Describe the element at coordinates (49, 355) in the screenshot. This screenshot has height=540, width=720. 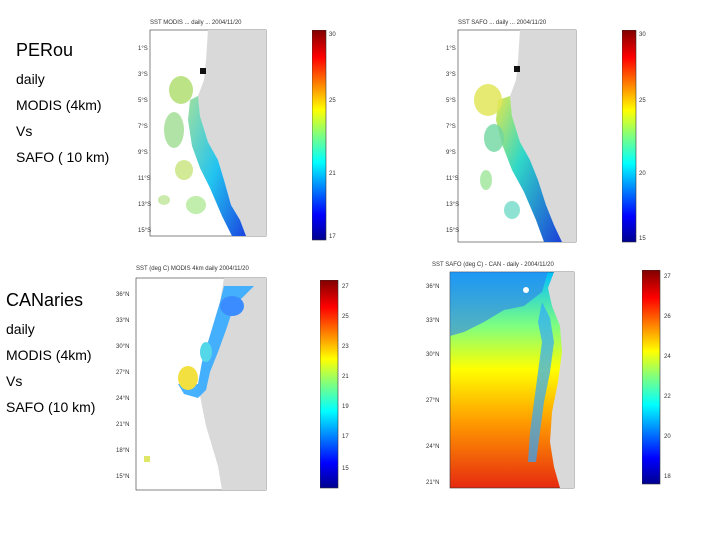
I see `canaries-modis: MODIS (4km)` at that location.